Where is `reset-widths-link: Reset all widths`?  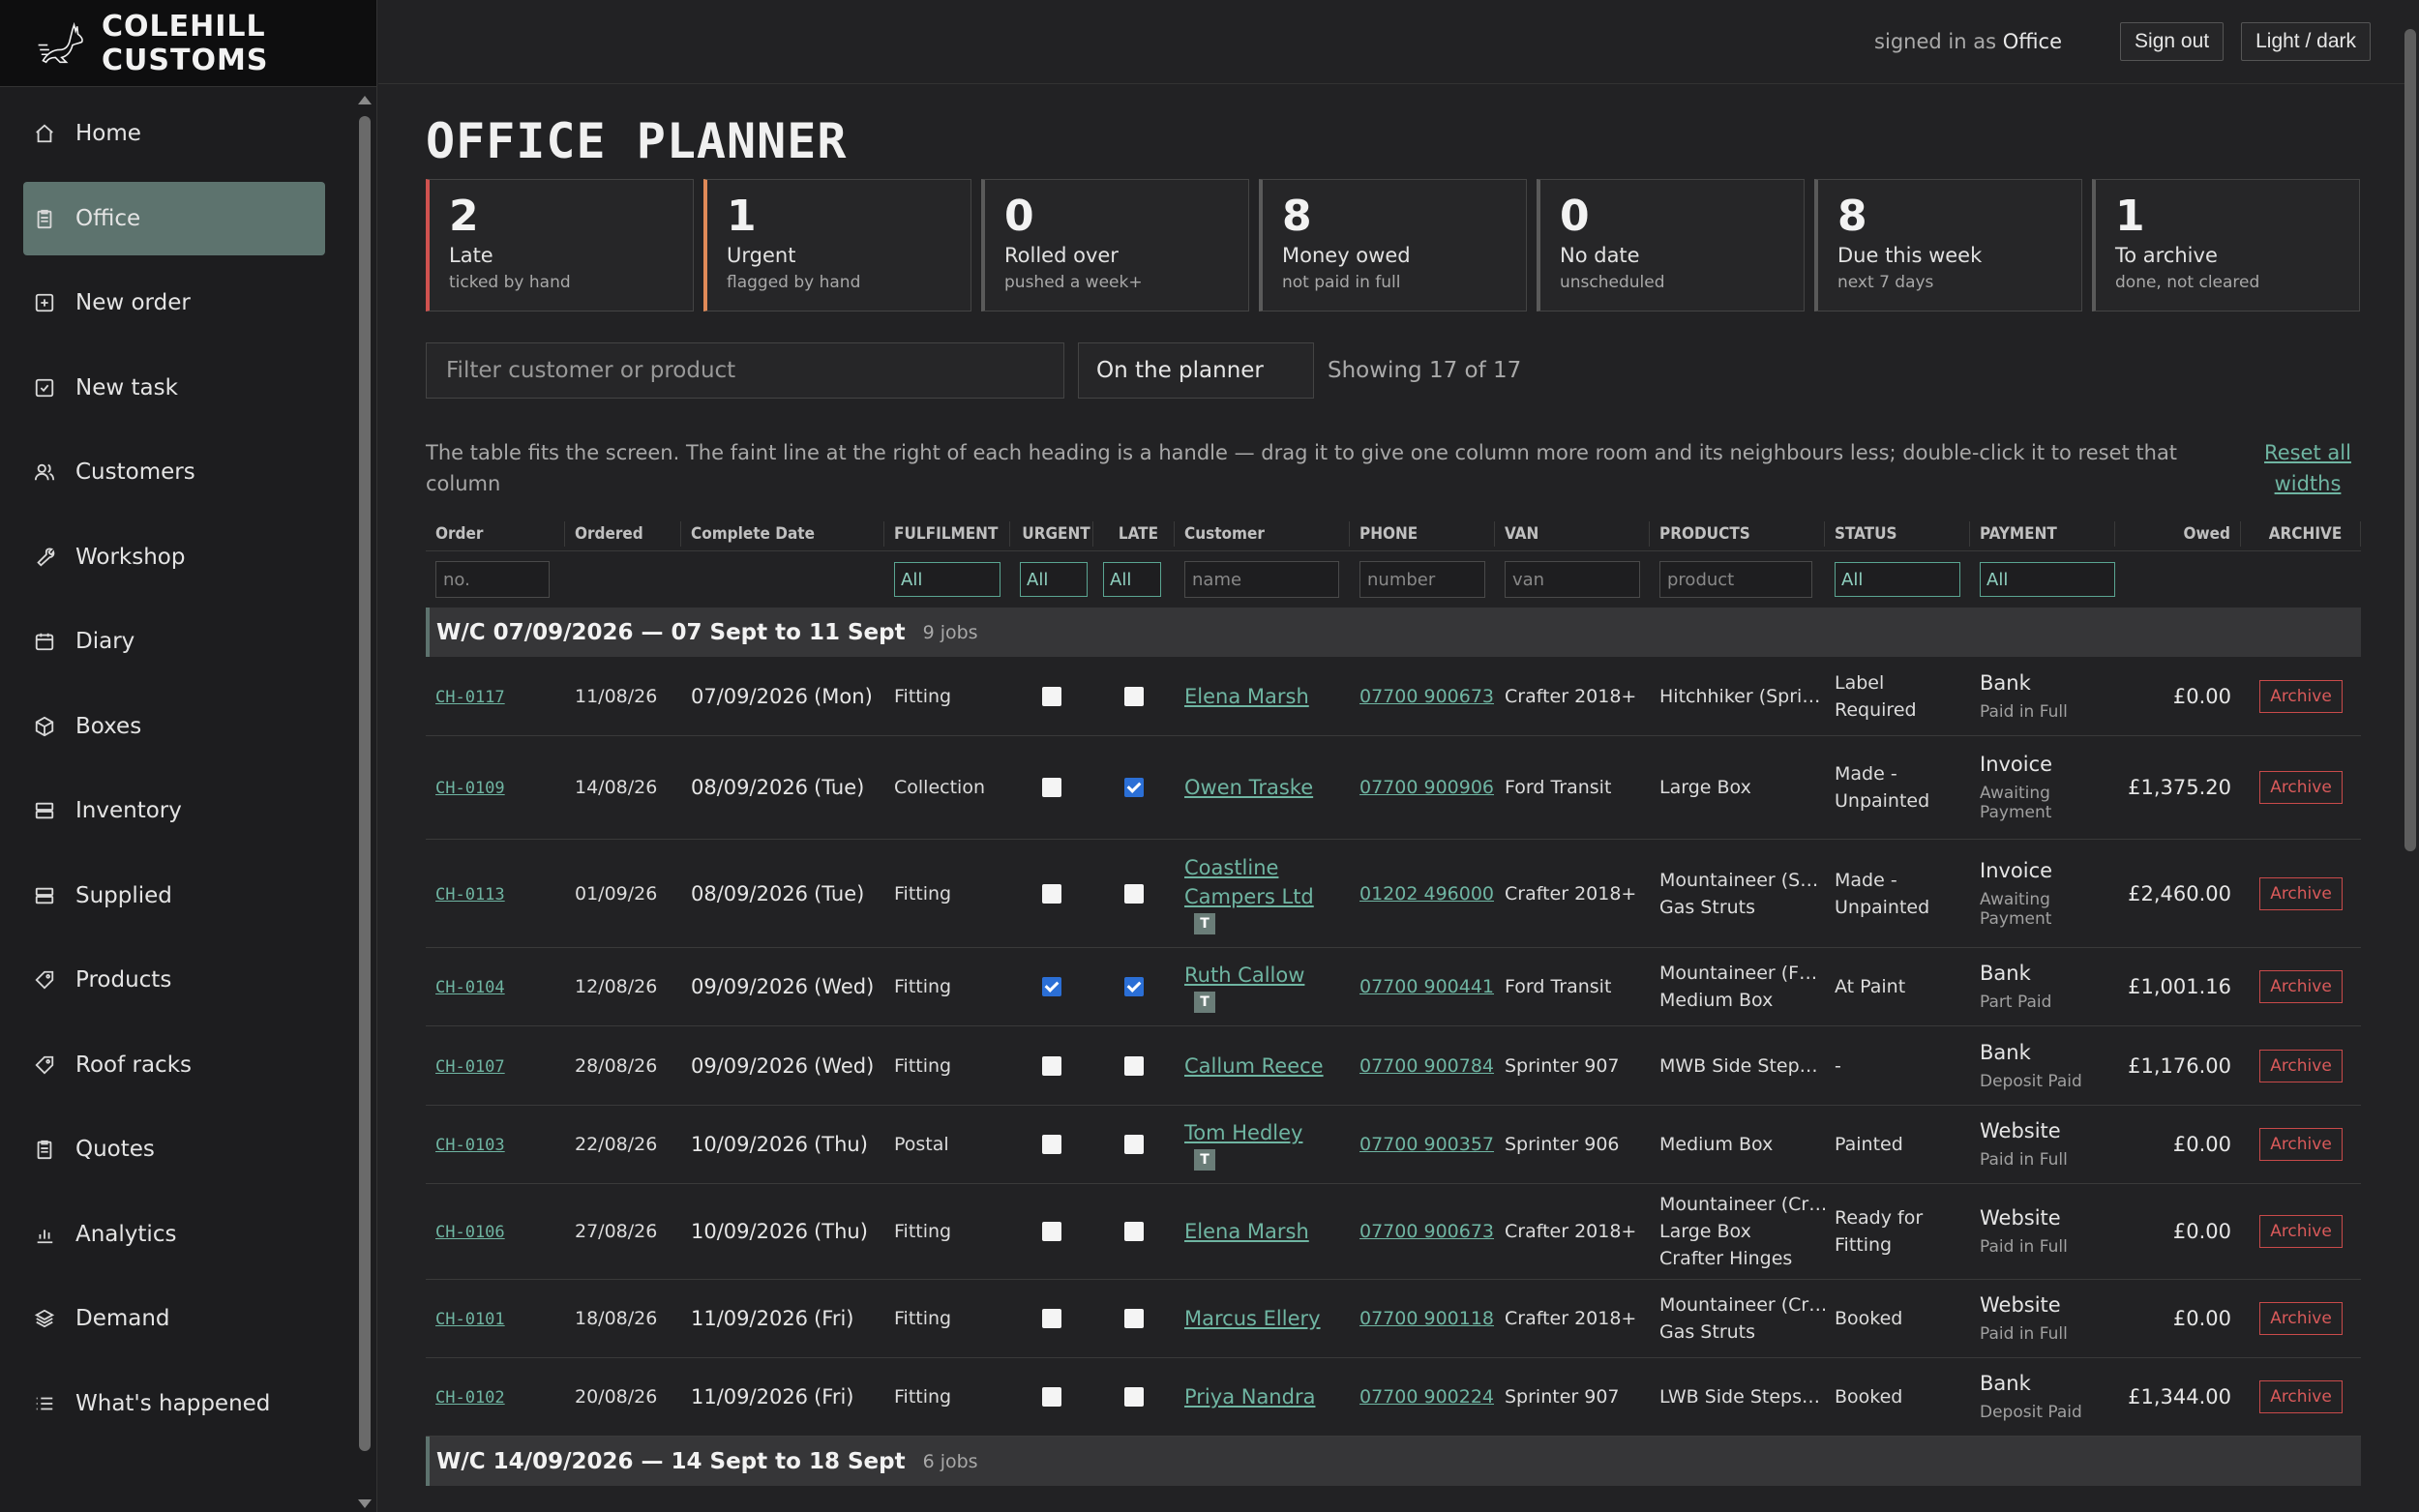
reset-widths-link: Reset all widths is located at coordinates (2307, 468).